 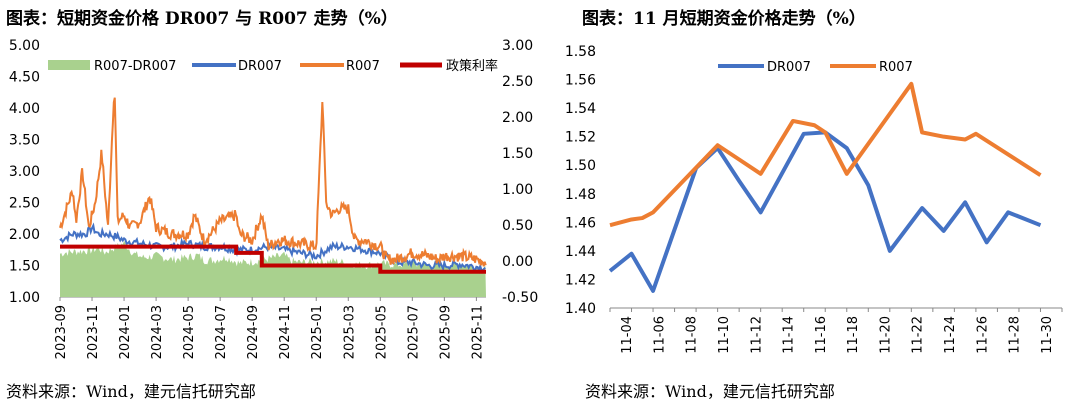 What do you see at coordinates (853, 335) in the screenshot?
I see `right-x-tick-label: 11-18` at bounding box center [853, 335].